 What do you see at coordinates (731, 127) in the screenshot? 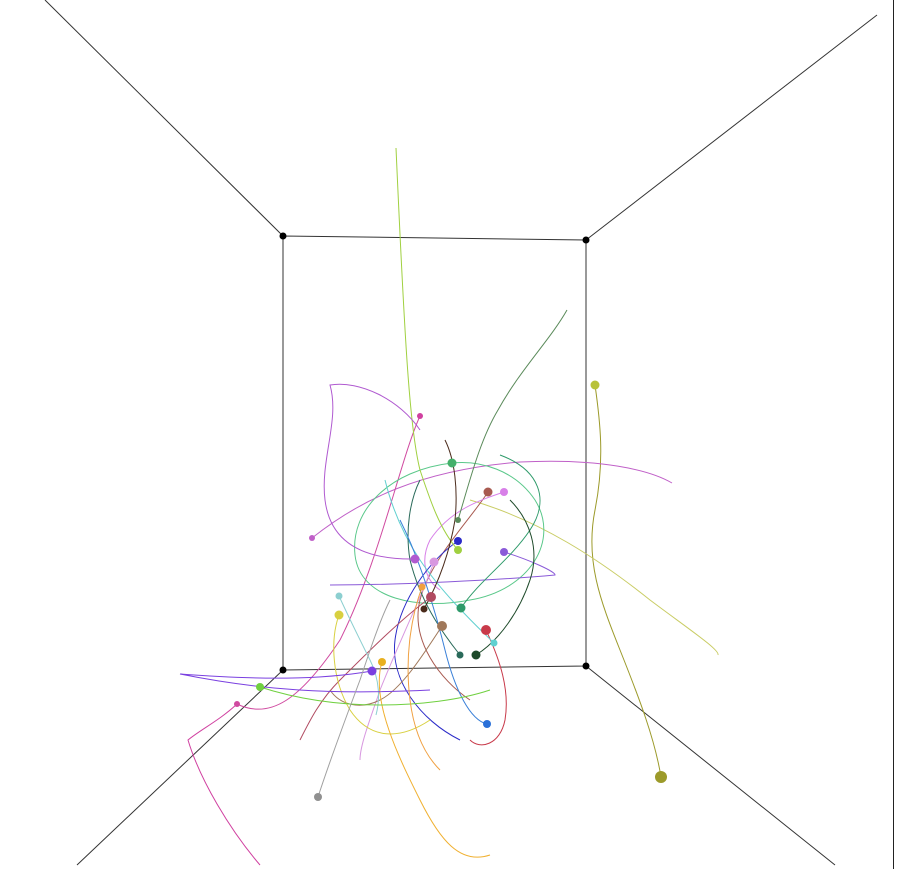
I see `box-edge-top-right` at bounding box center [731, 127].